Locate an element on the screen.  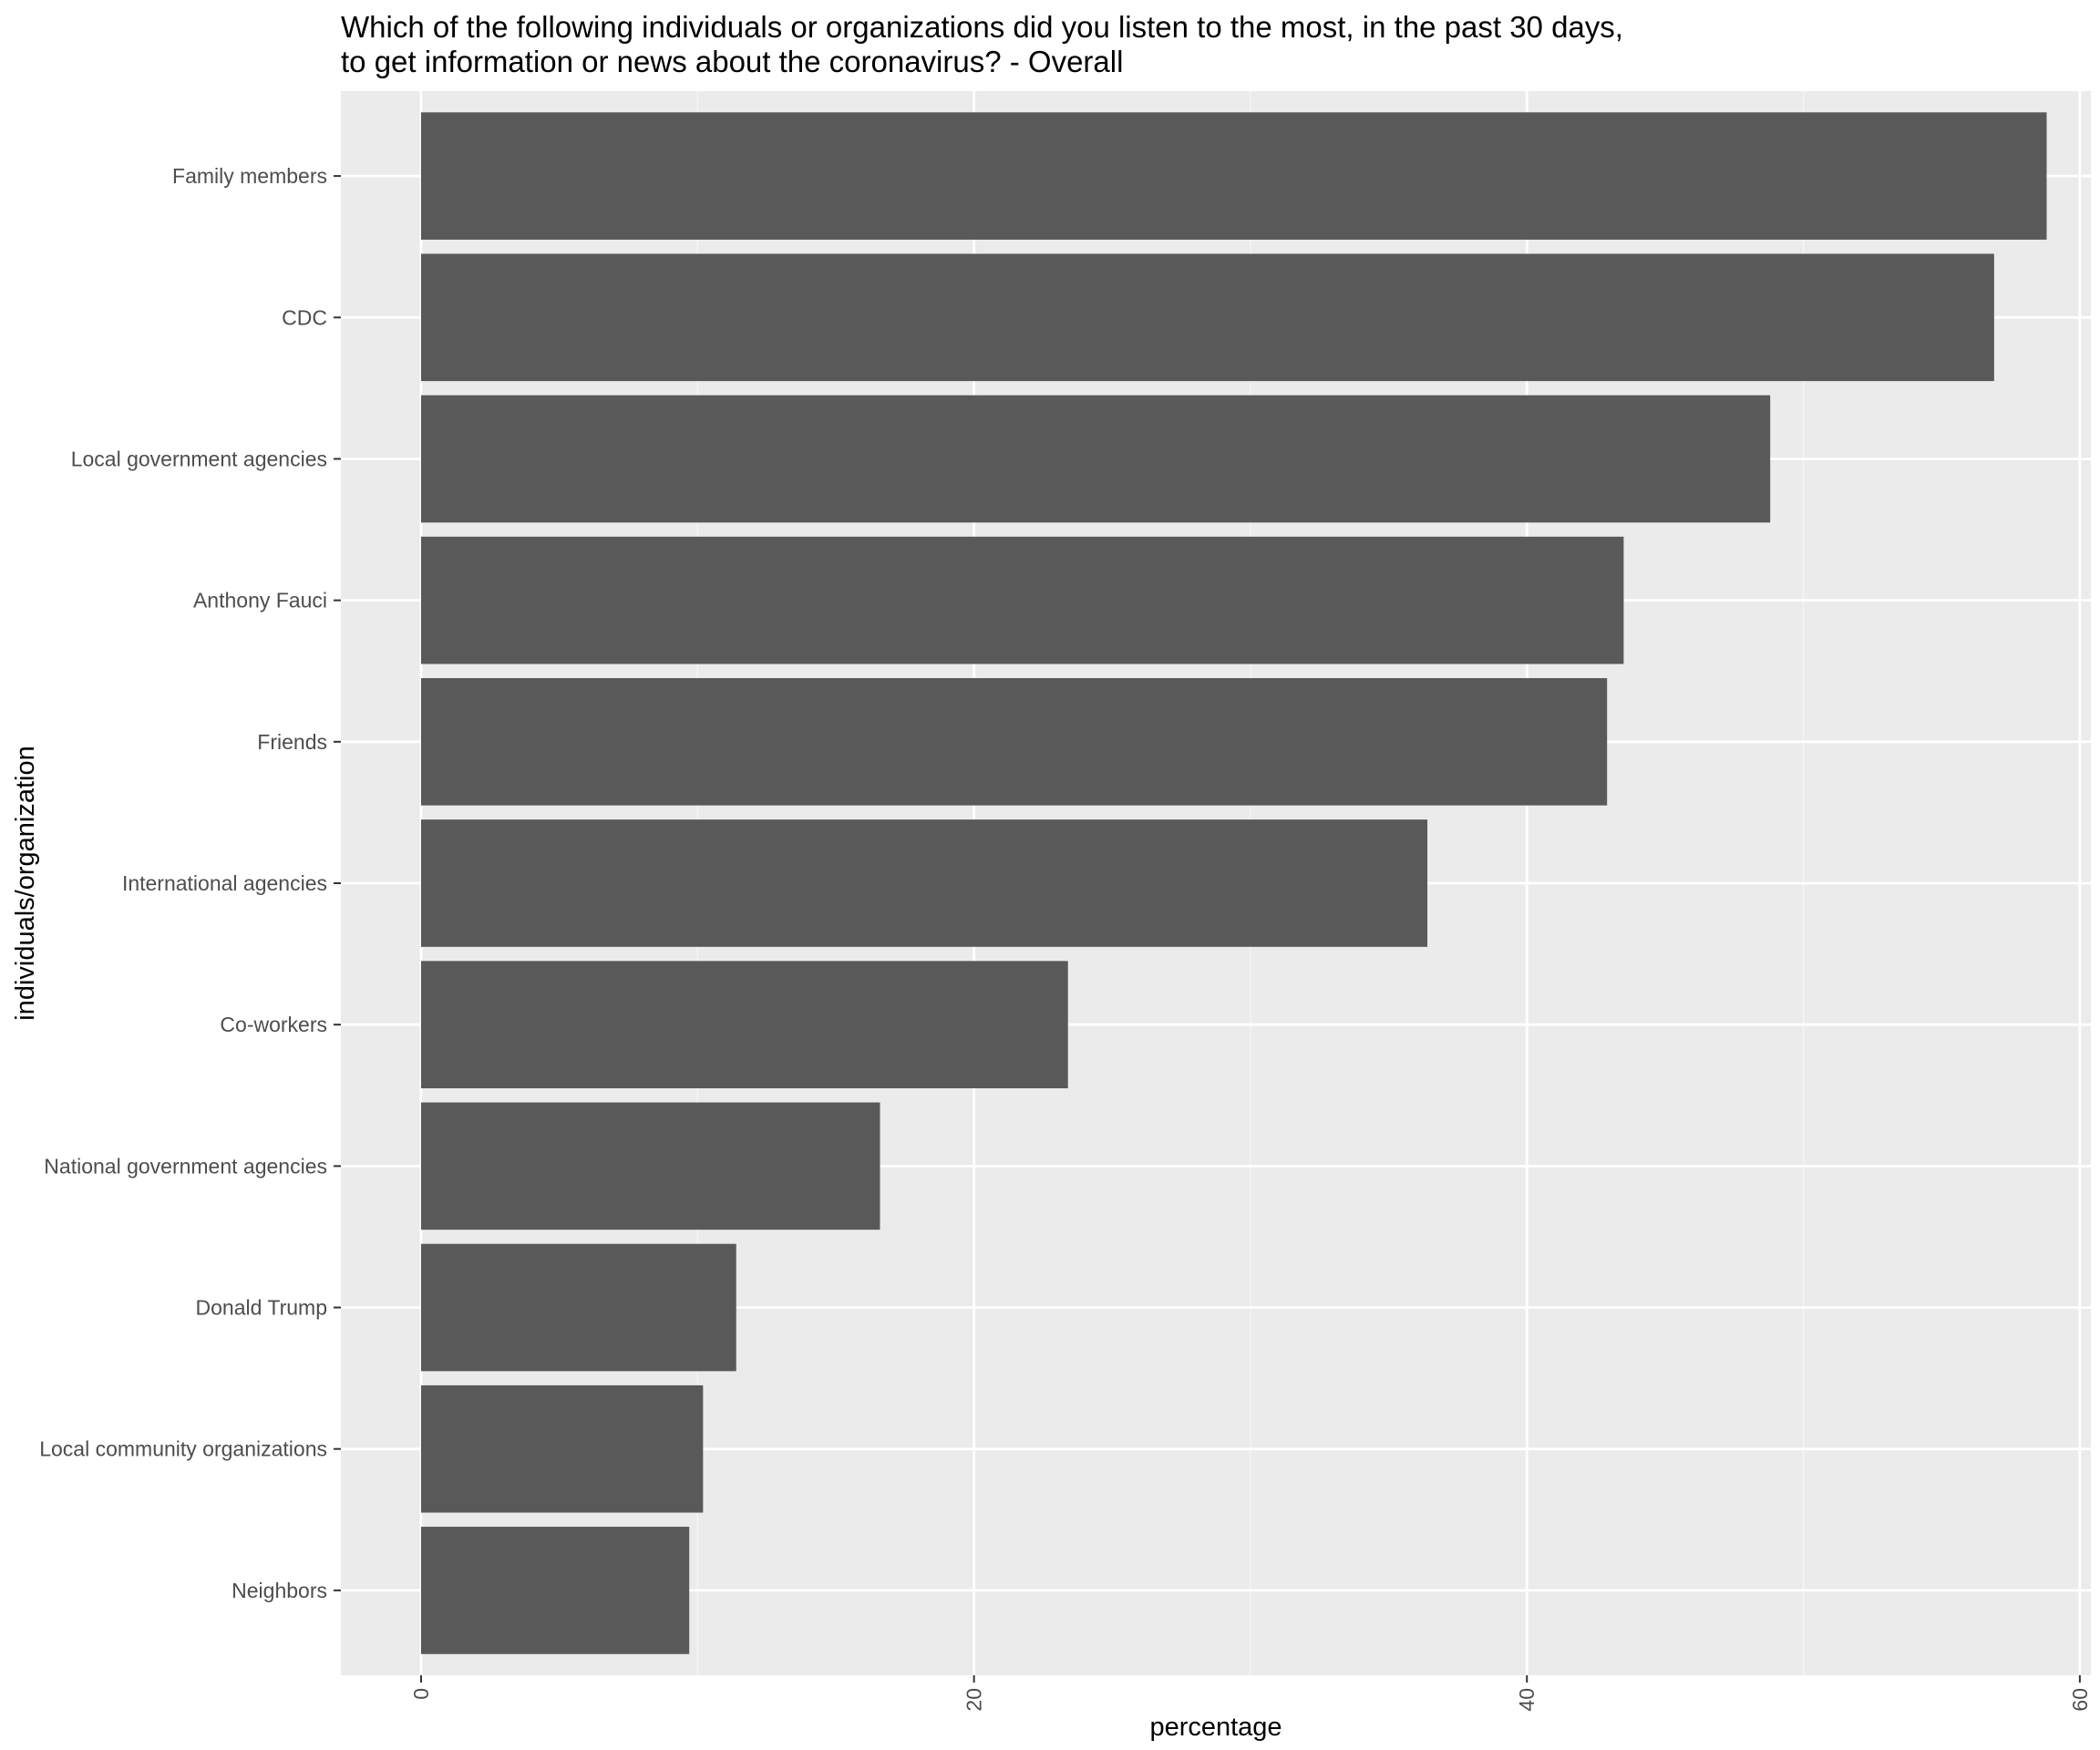
bar-co-workers is located at coordinates (744, 1025).